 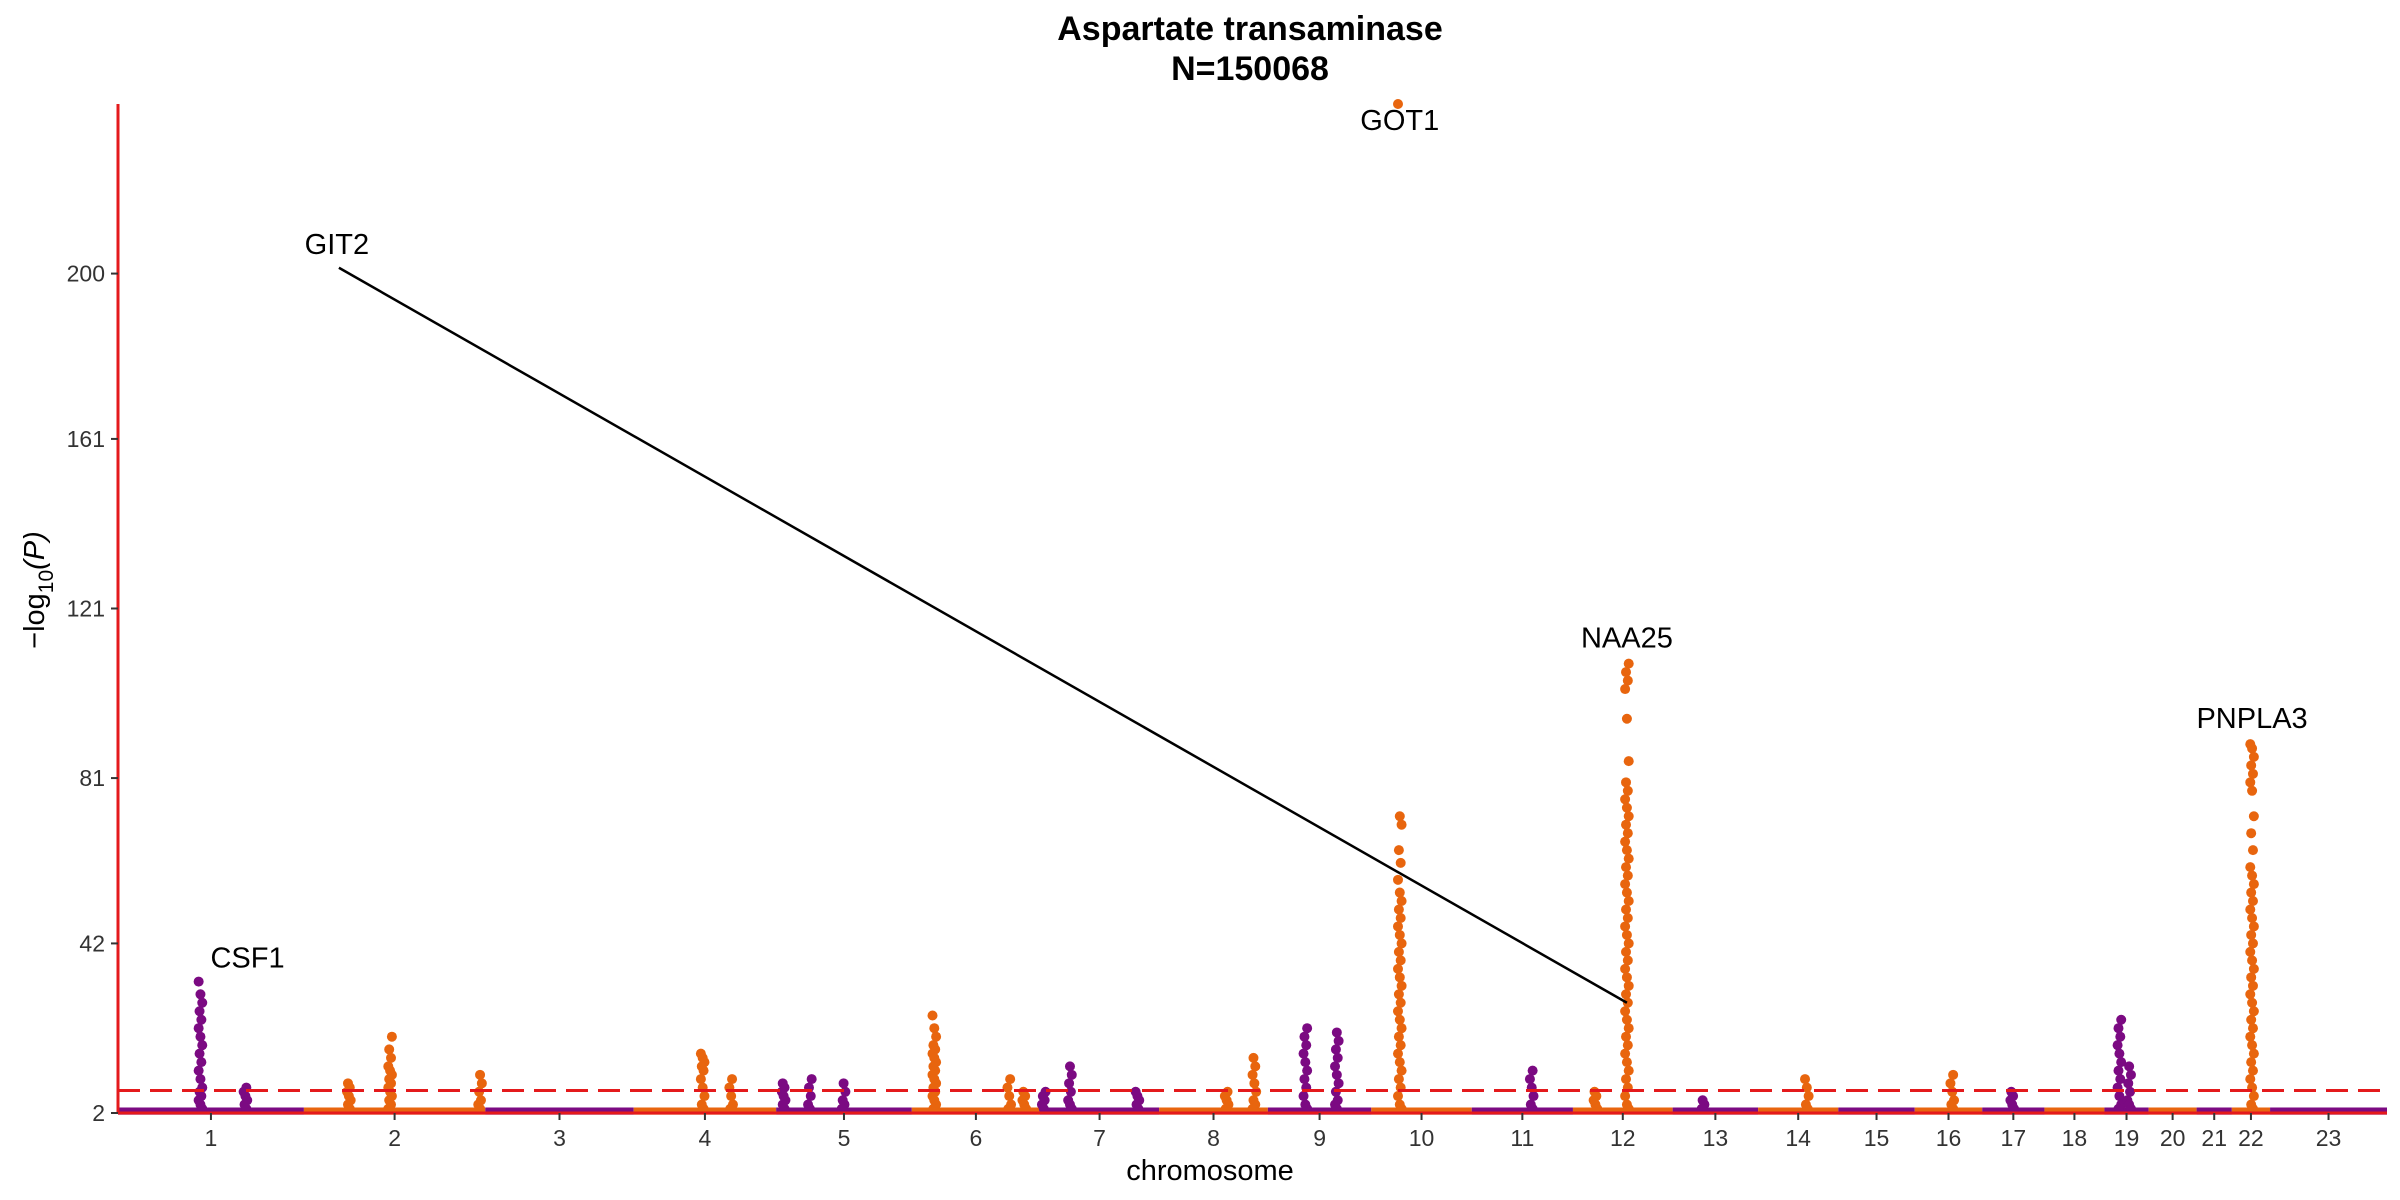 I want to click on x-tick-label-chr-9: 9, so click(x=1319, y=1138).